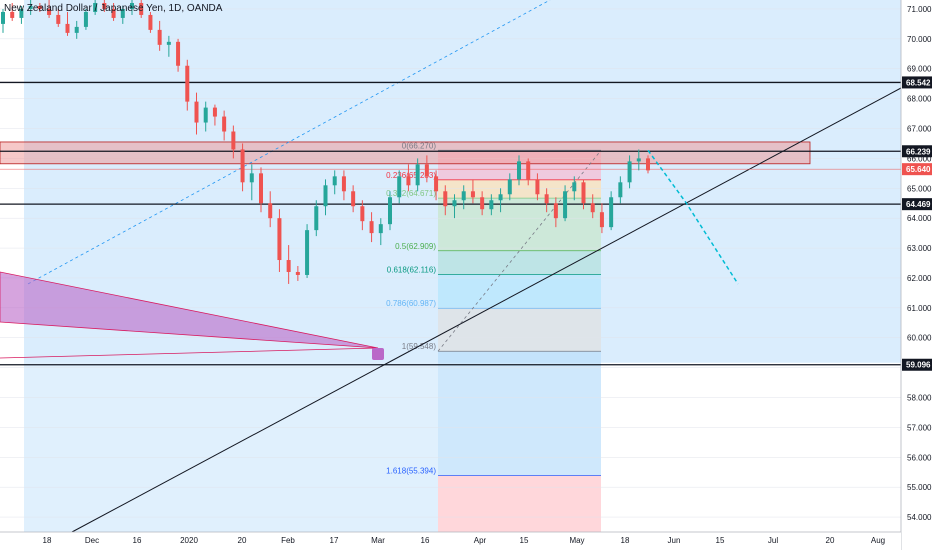 The height and width of the screenshot is (550, 932). Describe the element at coordinates (411, 303) in the screenshot. I see `fib-label-0.786: 0.786(60.987)` at that location.